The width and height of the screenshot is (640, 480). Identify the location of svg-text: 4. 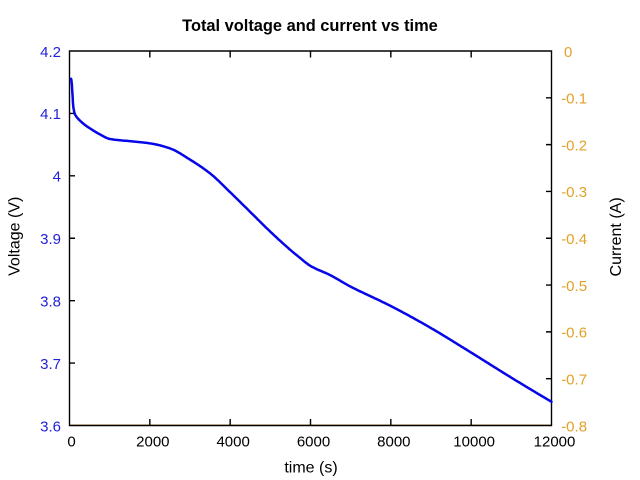
(57, 177).